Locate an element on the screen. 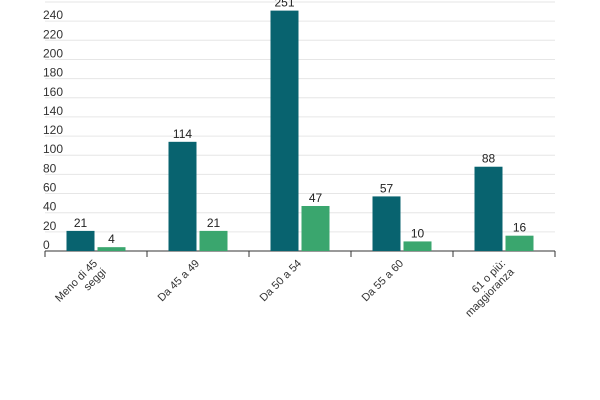 Image resolution: width=600 pixels, height=400 pixels. y-tick-label: 200 is located at coordinates (53, 53).